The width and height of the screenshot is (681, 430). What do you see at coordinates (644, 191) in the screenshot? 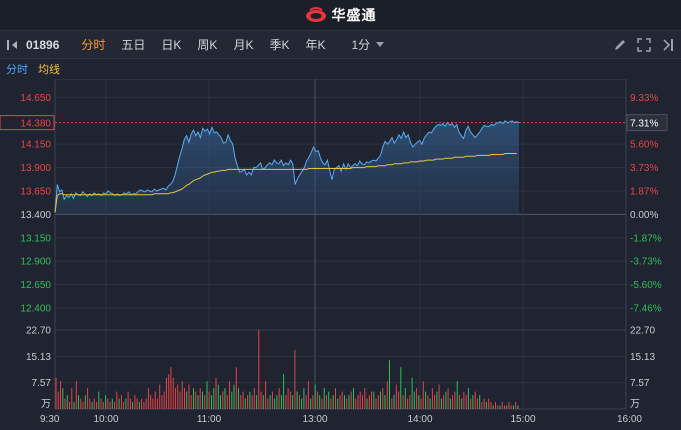
I see `percent-tick-label: 1.87%` at bounding box center [644, 191].